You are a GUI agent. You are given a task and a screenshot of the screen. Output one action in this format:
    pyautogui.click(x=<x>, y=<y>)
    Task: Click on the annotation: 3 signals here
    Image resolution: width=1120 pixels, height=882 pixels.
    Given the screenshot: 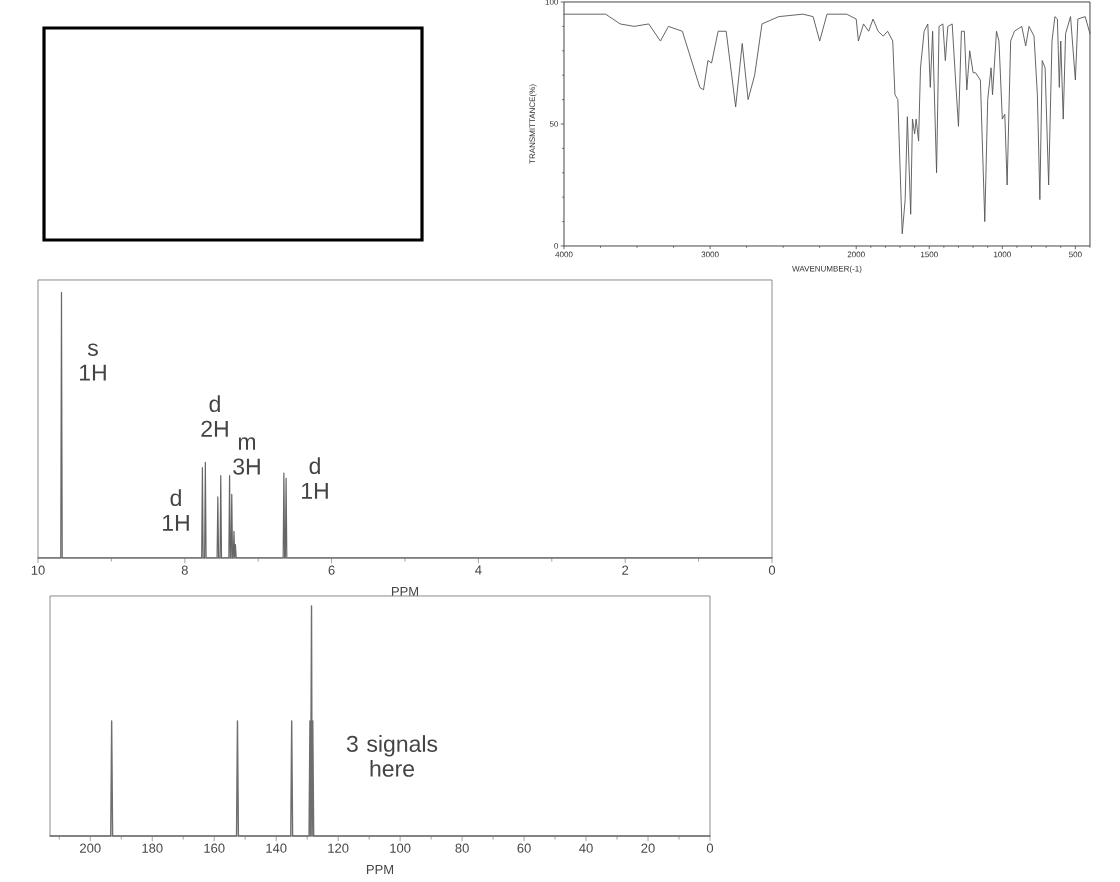 What is the action you would take?
    pyautogui.click(x=392, y=756)
    